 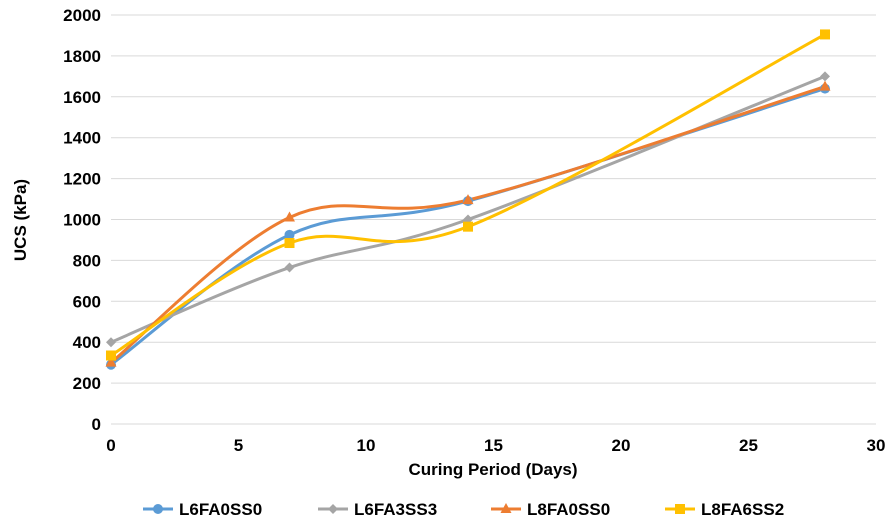 What do you see at coordinates (96, 424) in the screenshot?
I see `y-tick-label: 0` at bounding box center [96, 424].